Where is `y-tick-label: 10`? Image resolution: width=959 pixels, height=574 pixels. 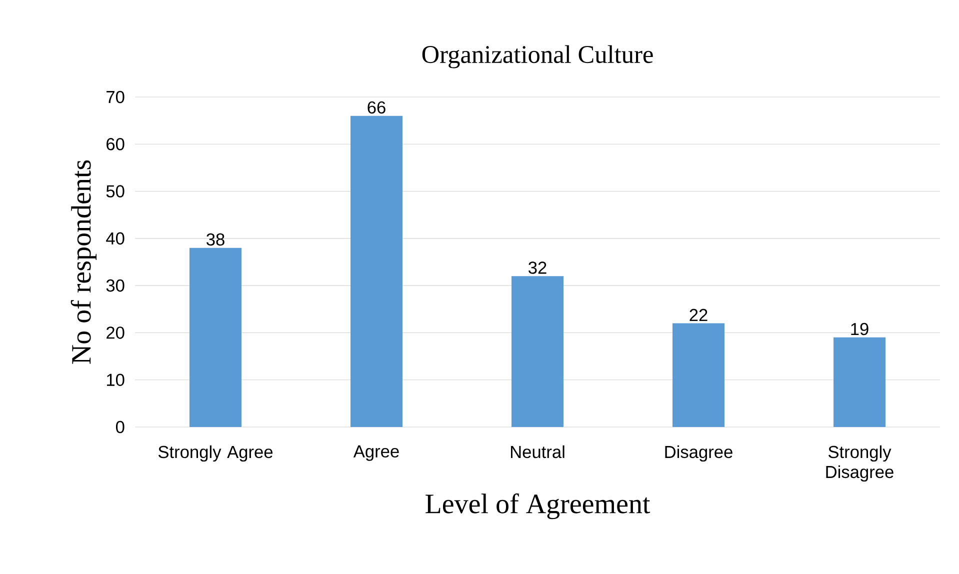 y-tick-label: 10 is located at coordinates (115, 380).